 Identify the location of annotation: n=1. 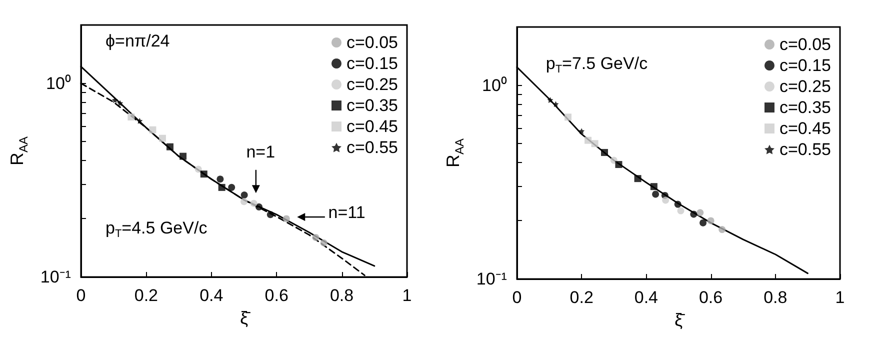
(261, 152).